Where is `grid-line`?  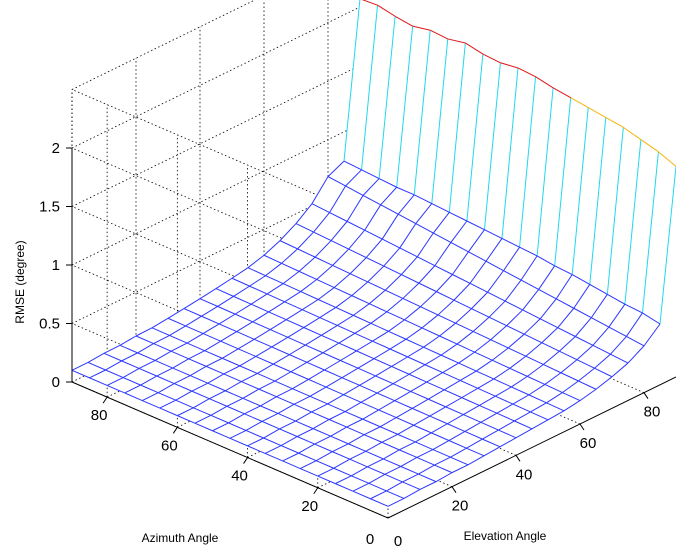 grid-line is located at coordinates (216, 77).